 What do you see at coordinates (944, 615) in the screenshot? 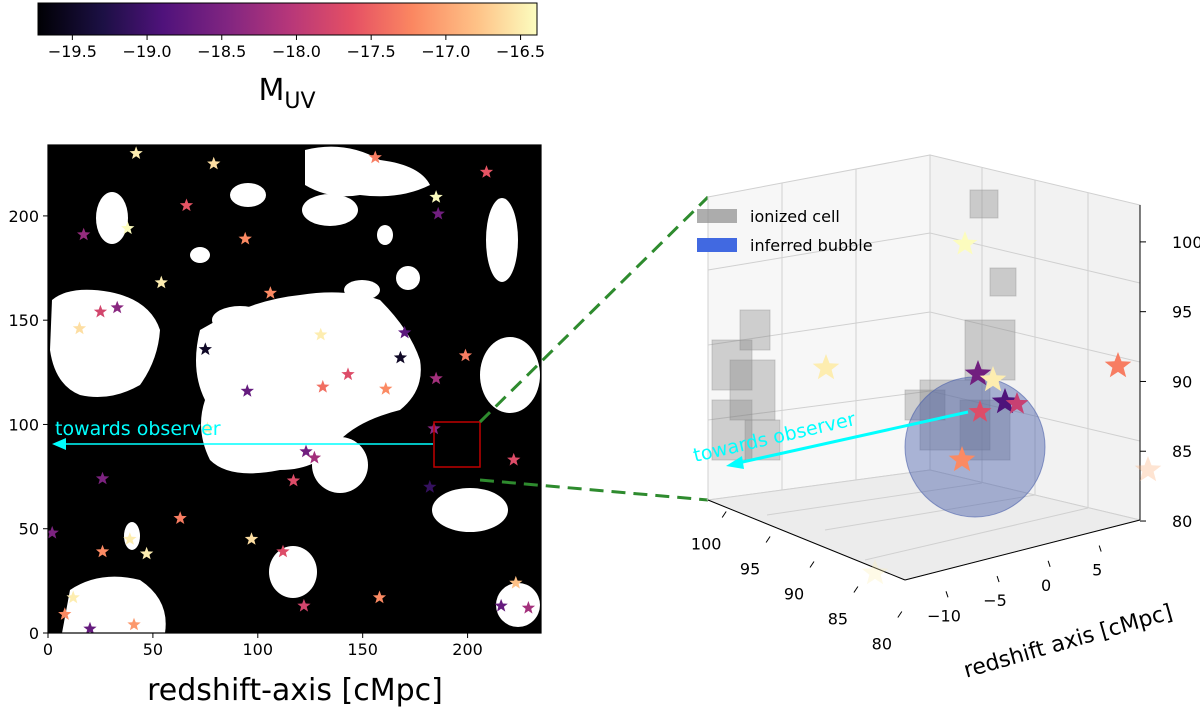
I see `x-tick-label: −10` at bounding box center [944, 615].